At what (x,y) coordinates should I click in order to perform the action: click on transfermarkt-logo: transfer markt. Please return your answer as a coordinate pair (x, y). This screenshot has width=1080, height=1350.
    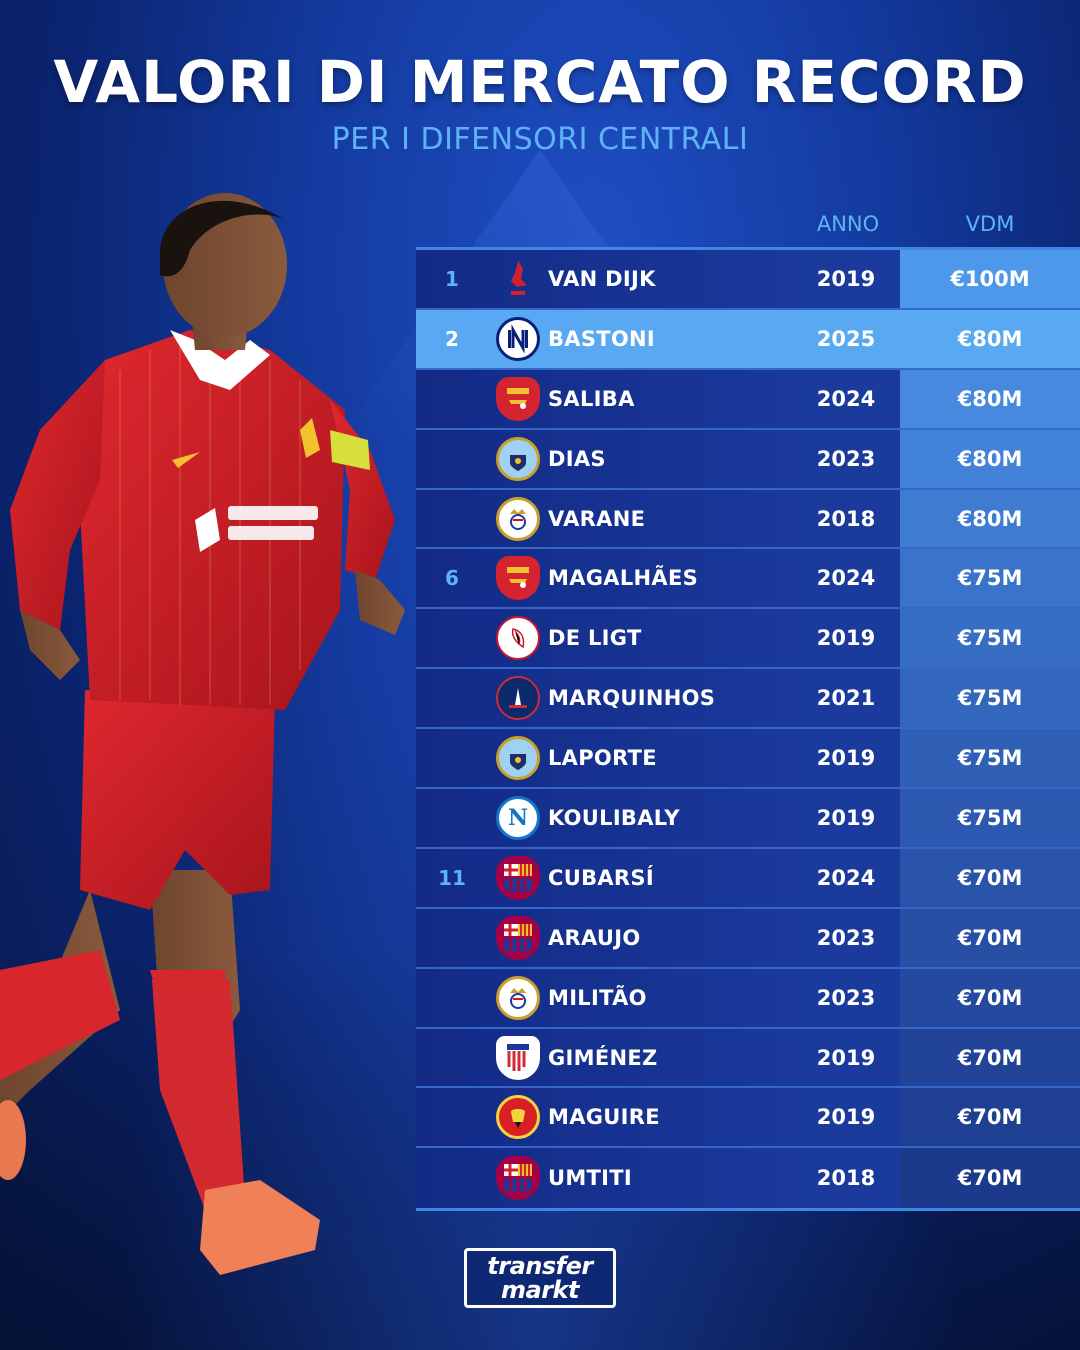
    Looking at the image, I should click on (540, 1278).